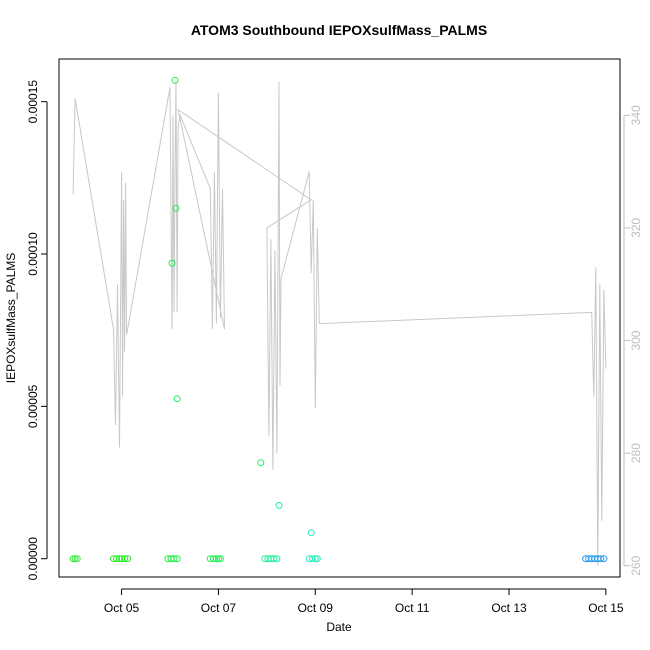 This screenshot has height=650, width=650. Describe the element at coordinates (606, 608) in the screenshot. I see `x-tick-label: Oct 15` at that location.